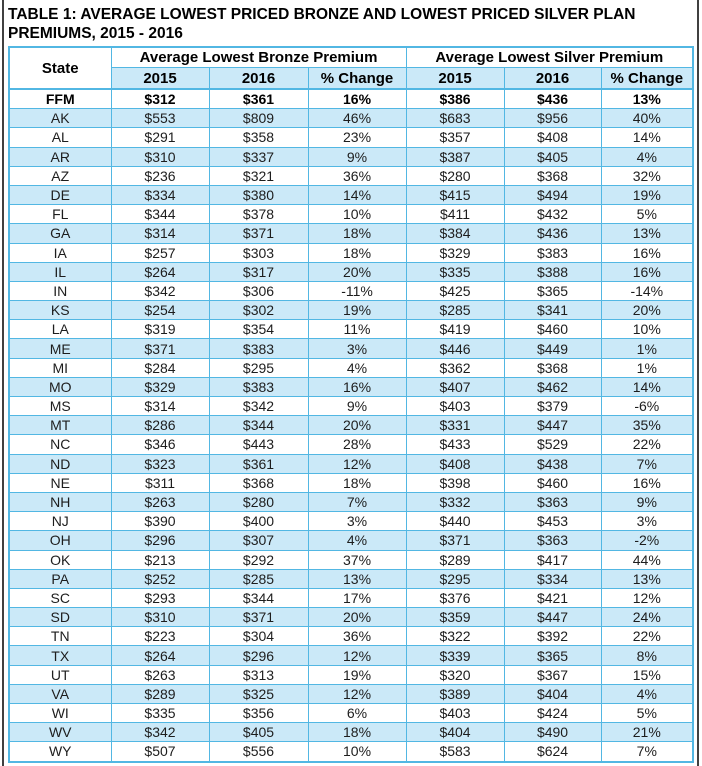  Describe the element at coordinates (647, 348) in the screenshot. I see `cell-silver-change: 1%` at that location.